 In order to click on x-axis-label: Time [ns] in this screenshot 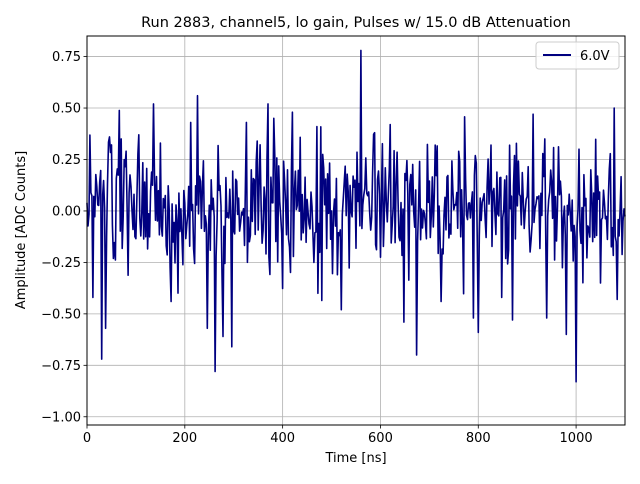, I will do `click(355, 458)`.